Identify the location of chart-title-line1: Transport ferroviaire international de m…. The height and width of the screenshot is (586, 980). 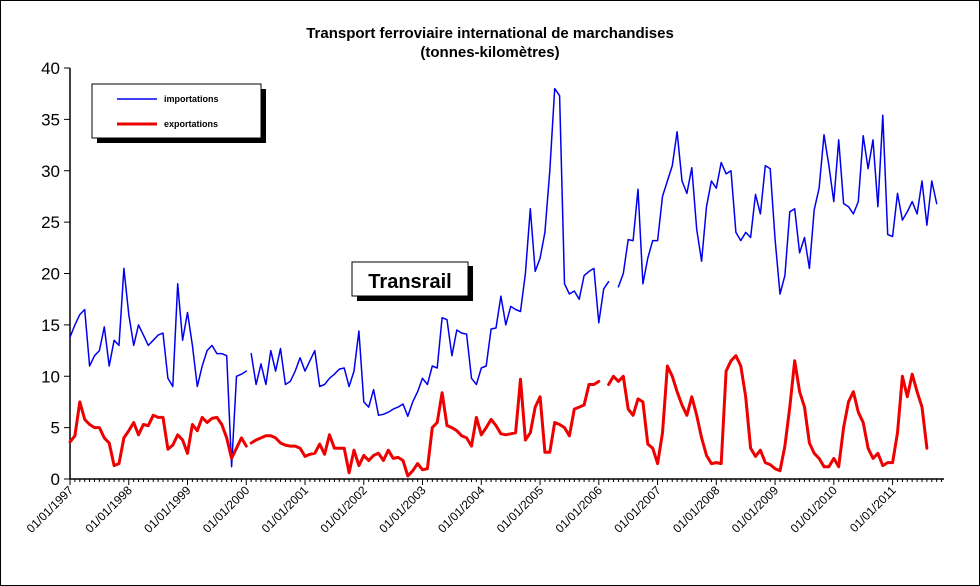
(490, 33).